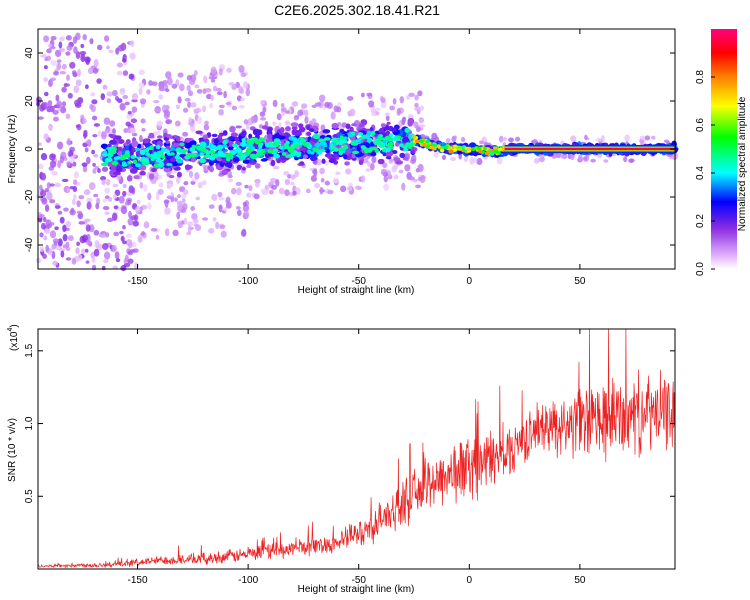 The height and width of the screenshot is (600, 750). What do you see at coordinates (138, 281) in the screenshot?
I see `spectrogram-x-tick-label: -150` at bounding box center [138, 281].